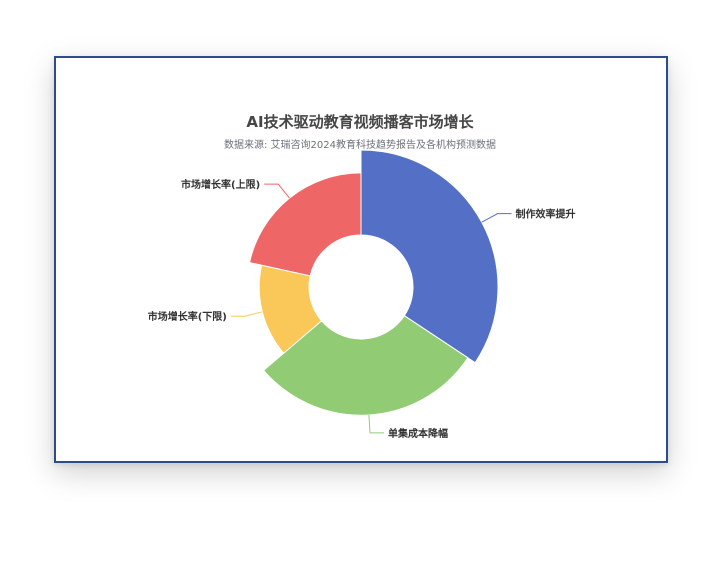 This screenshot has width=725, height=581. I want to click on slice-label-0: 制作效率提升, so click(546, 214).